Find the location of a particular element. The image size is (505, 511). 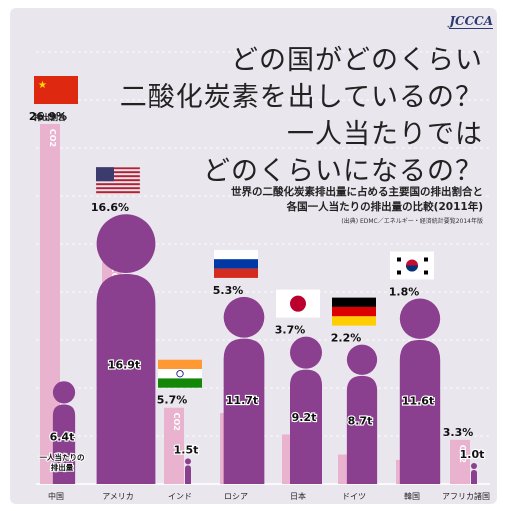

per-capita-value-label: 1.0t is located at coordinates (472, 454).